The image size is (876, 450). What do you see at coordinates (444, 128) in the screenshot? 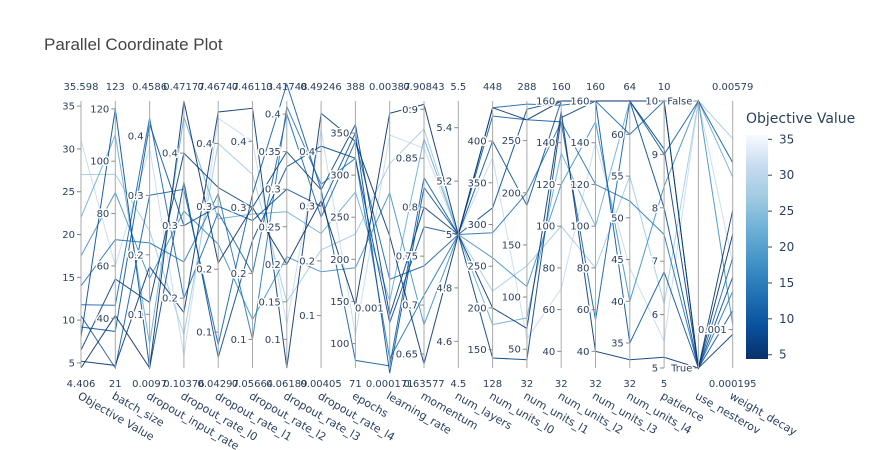
I see `axis-tick-label: 5.4` at bounding box center [444, 128].